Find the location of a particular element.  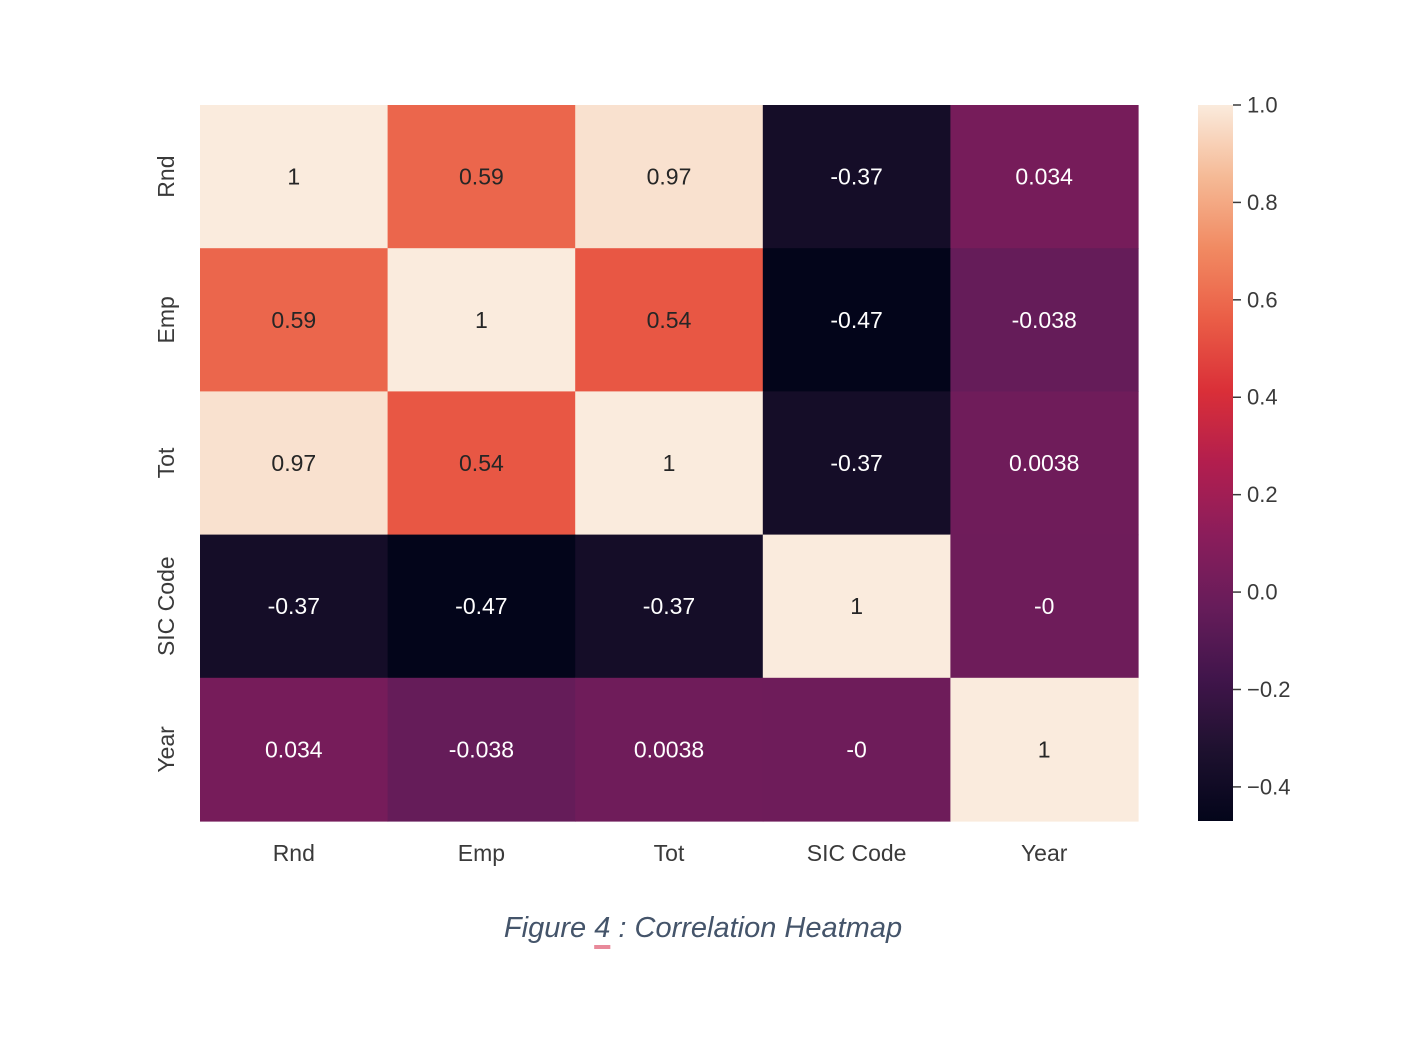

colorbar-tick-label: 0.4 is located at coordinates (1262, 397).